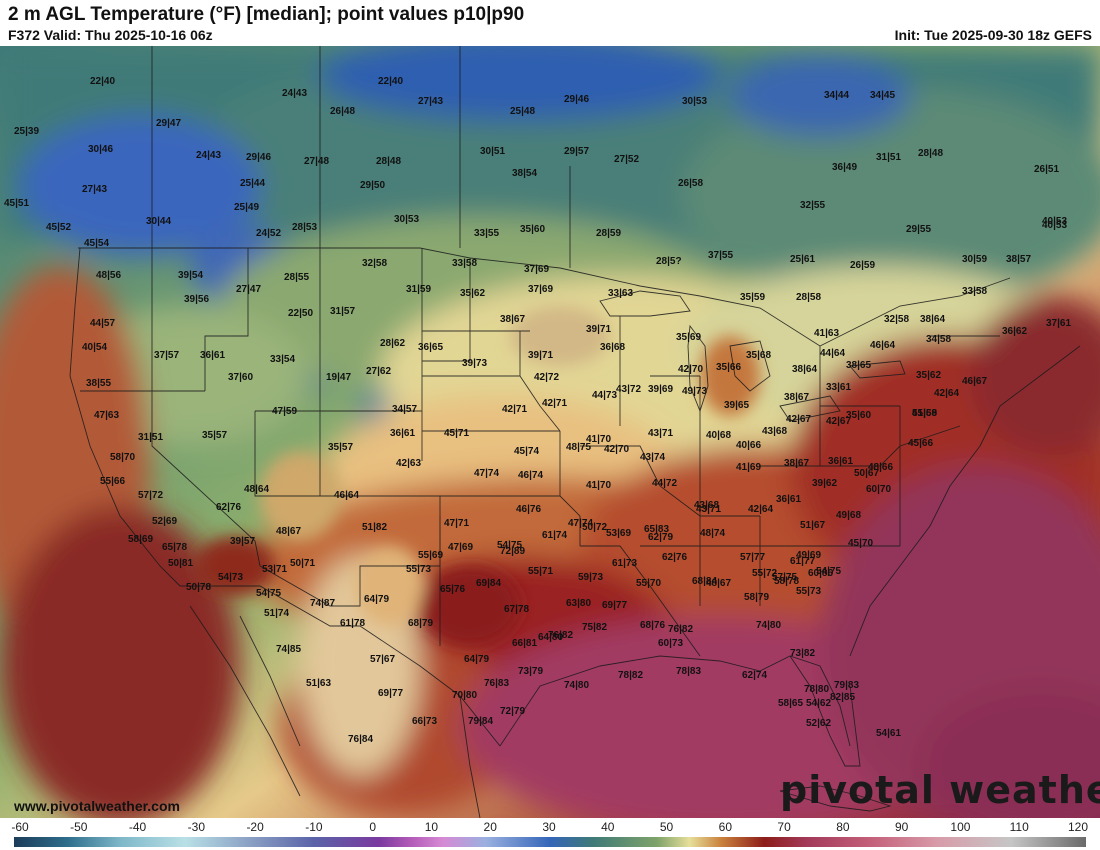 The width and height of the screenshot is (1100, 850). I want to click on website-credit: www.pivotalweather.com, so click(97, 806).